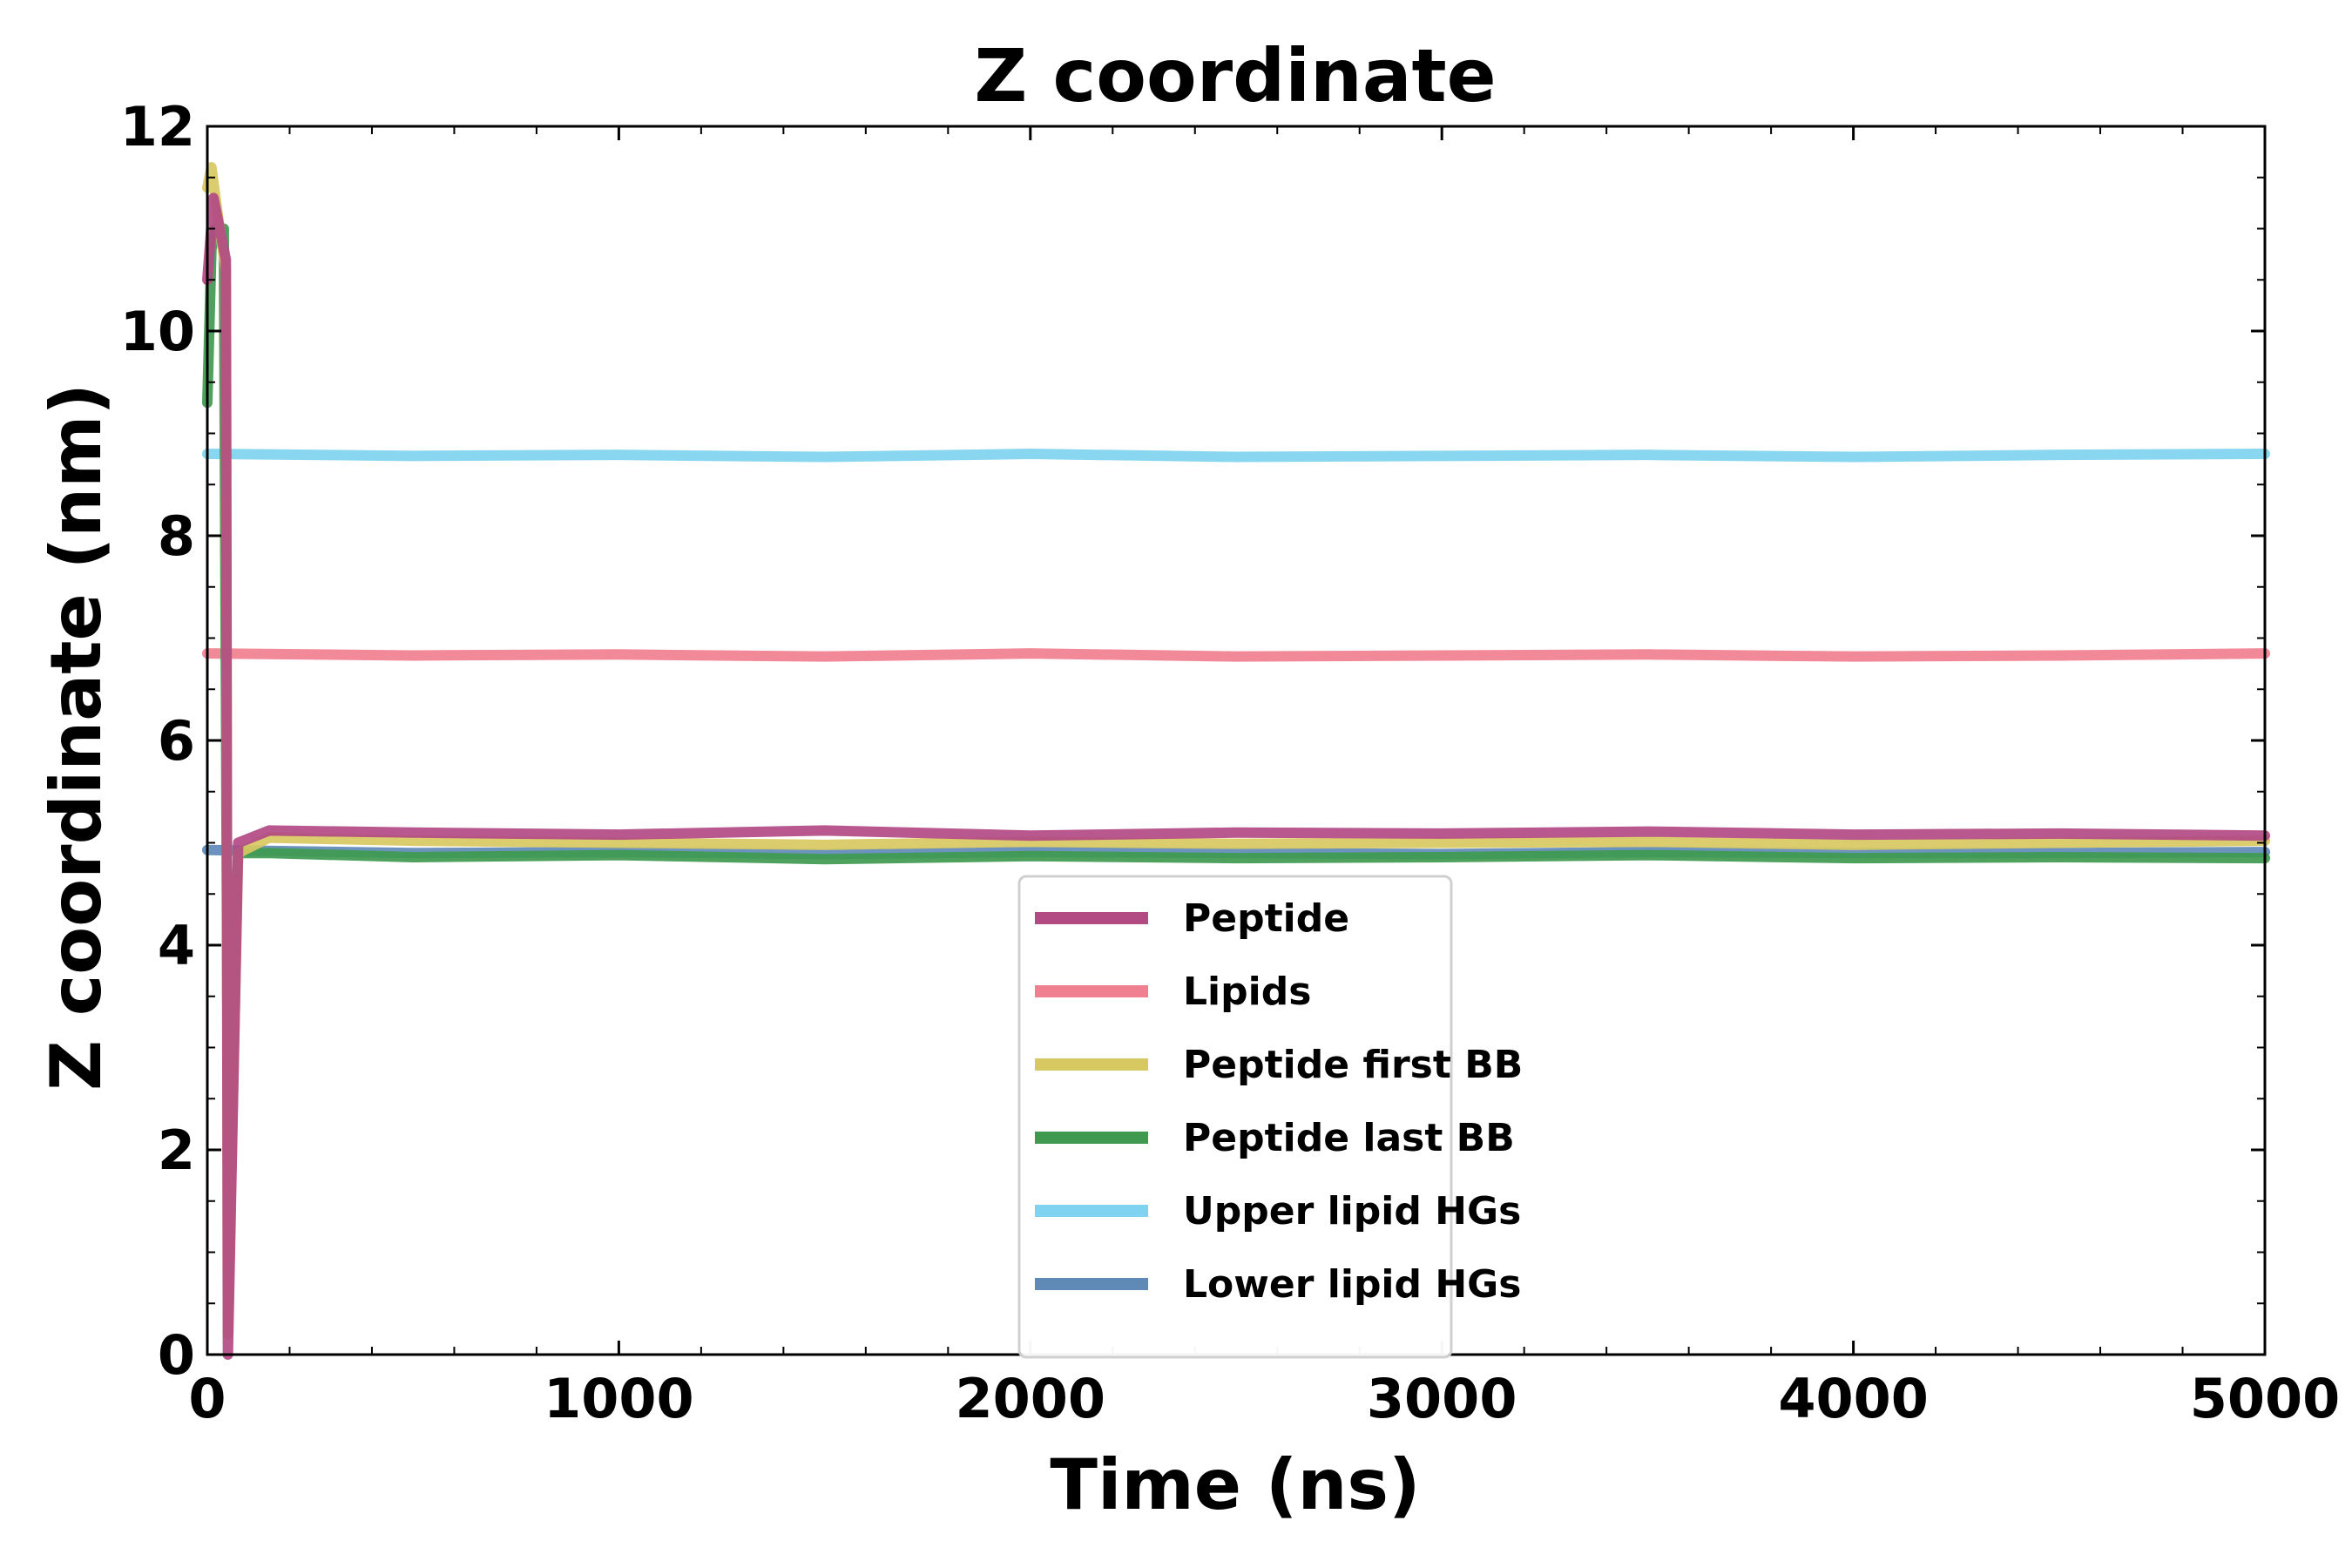 The width and height of the screenshot is (2352, 1568). I want to click on x-axis-label: Time (ns), so click(1235, 1484).